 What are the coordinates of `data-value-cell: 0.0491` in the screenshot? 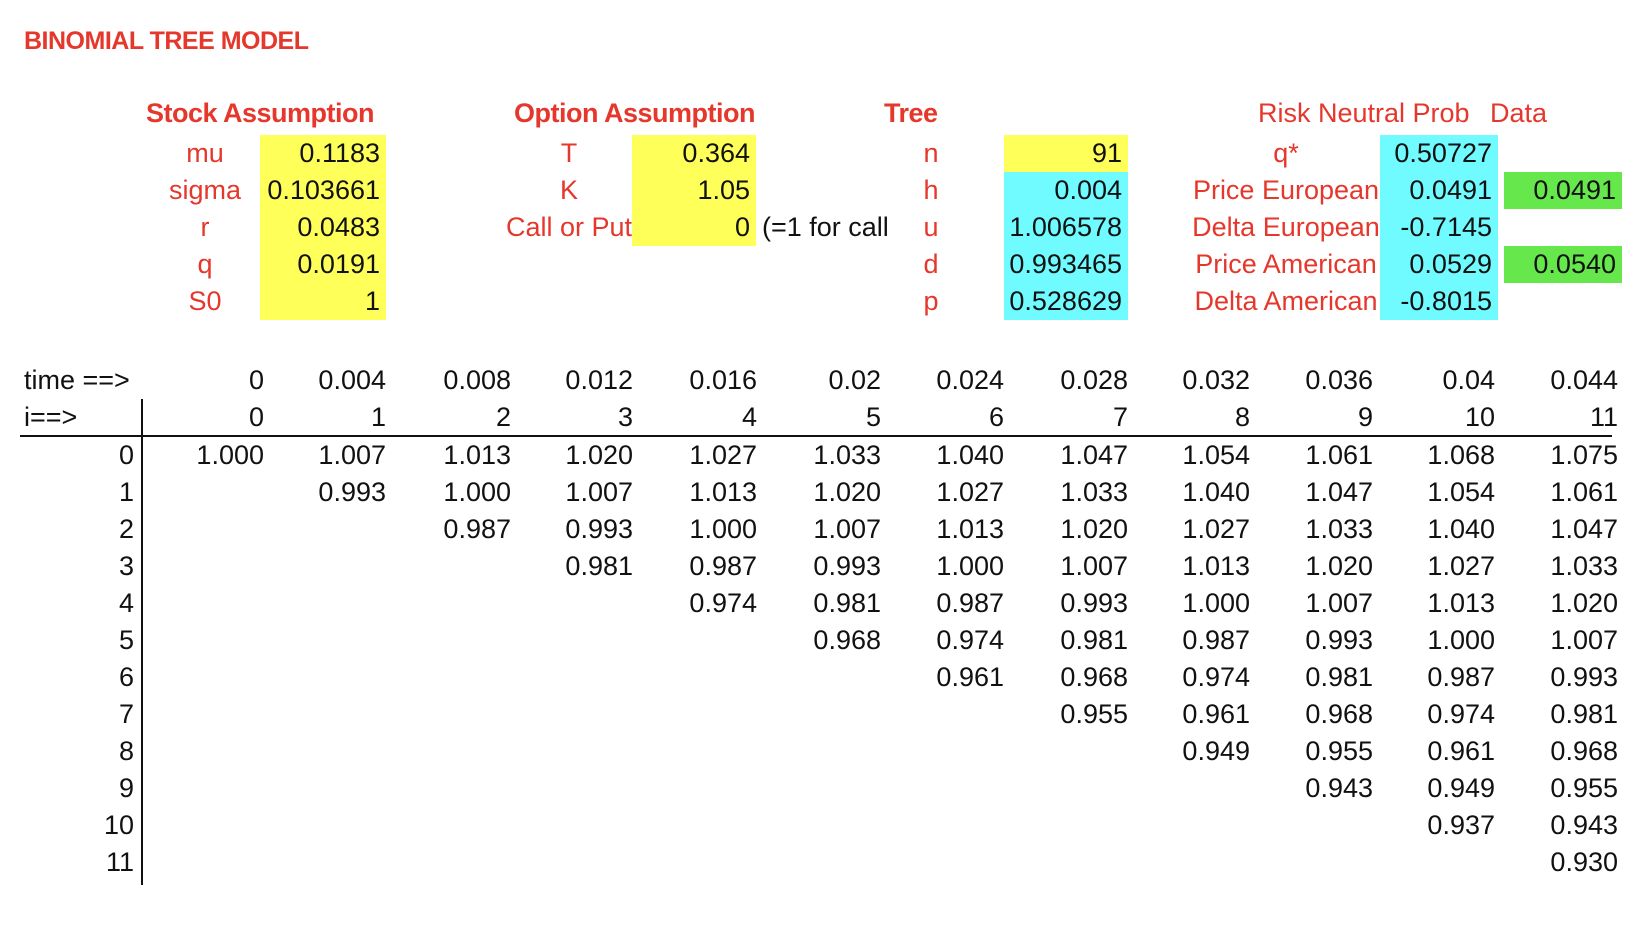 It's located at (1563, 190).